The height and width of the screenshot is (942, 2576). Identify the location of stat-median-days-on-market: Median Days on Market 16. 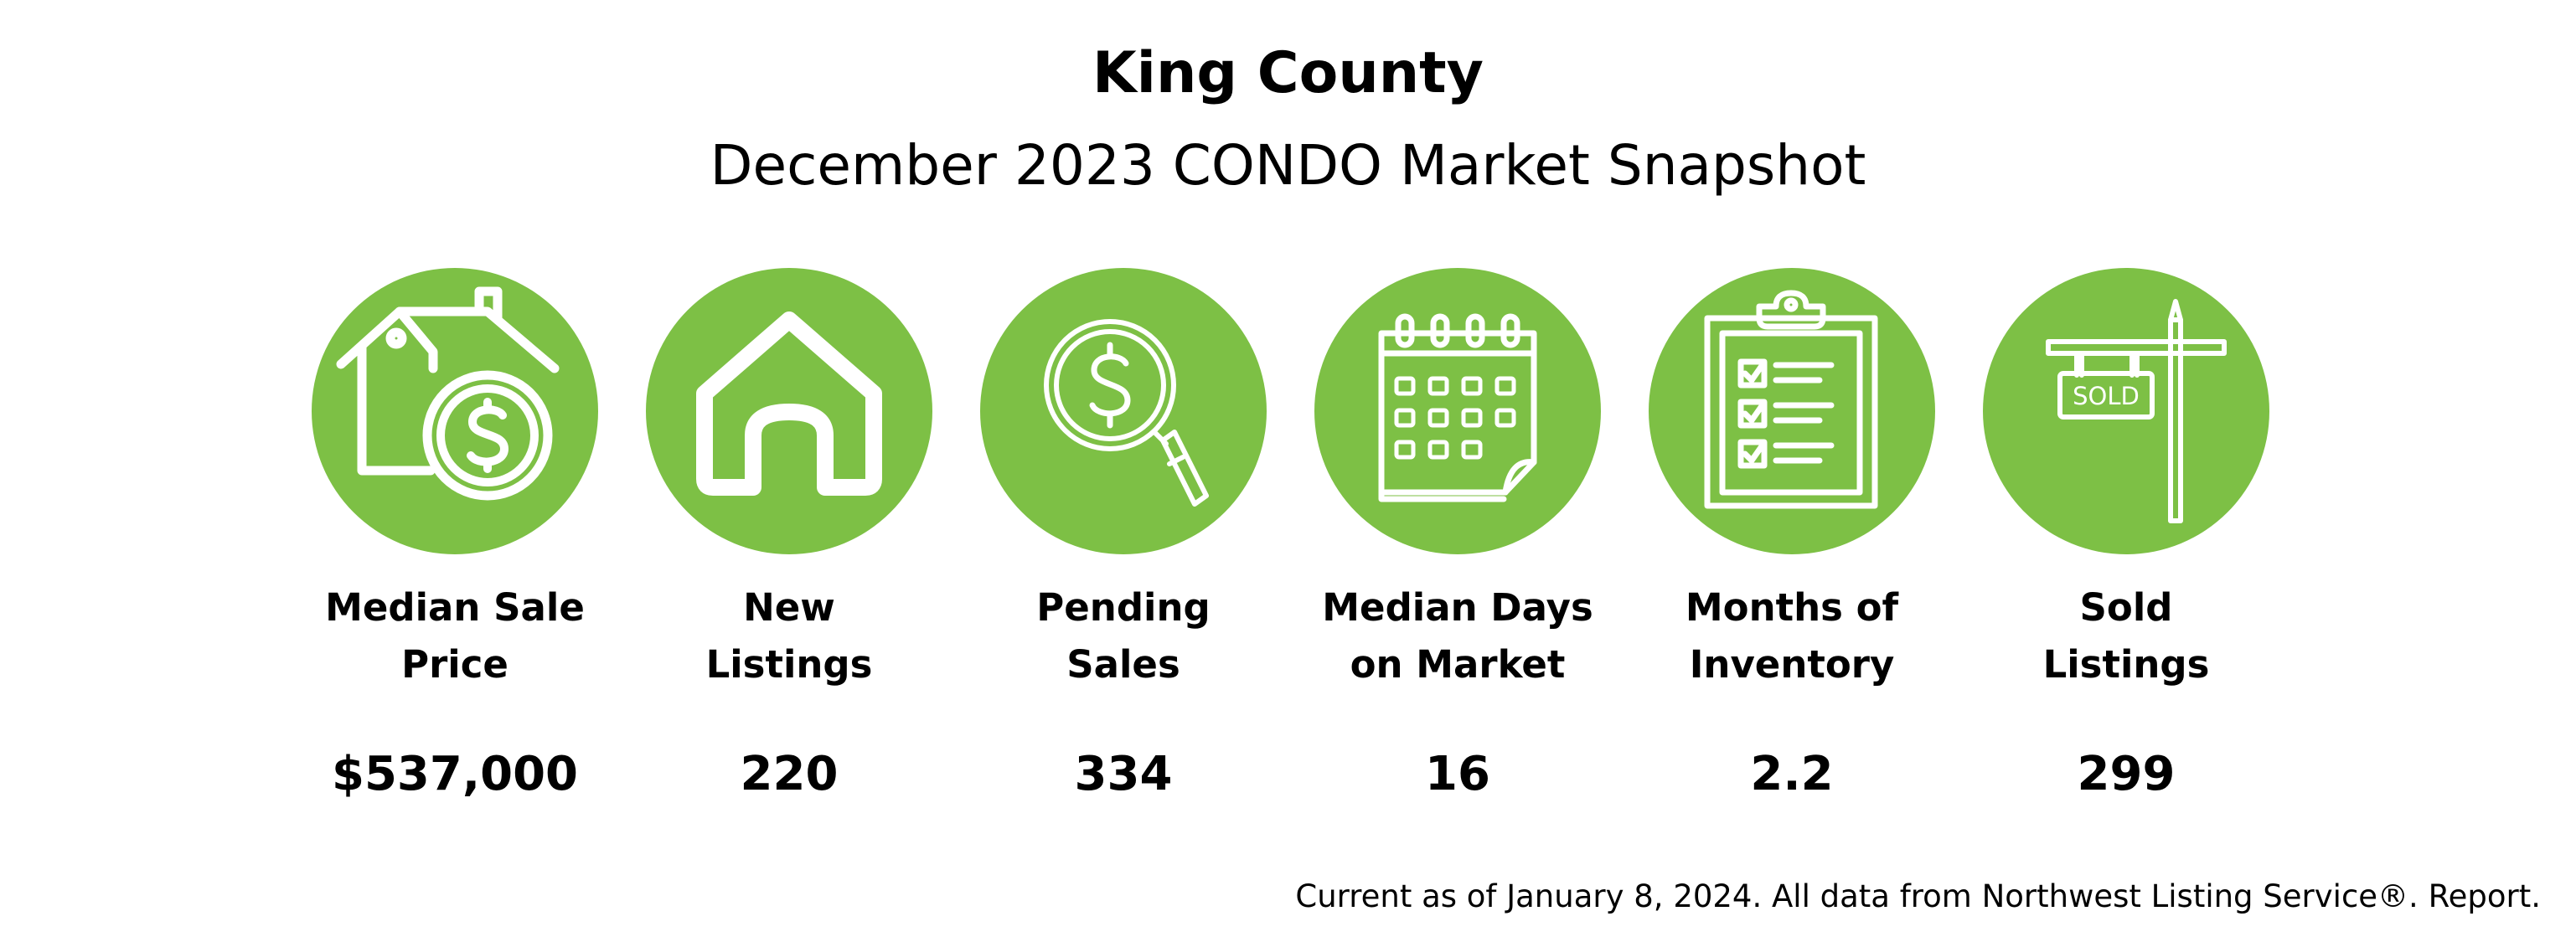
(1458, 561).